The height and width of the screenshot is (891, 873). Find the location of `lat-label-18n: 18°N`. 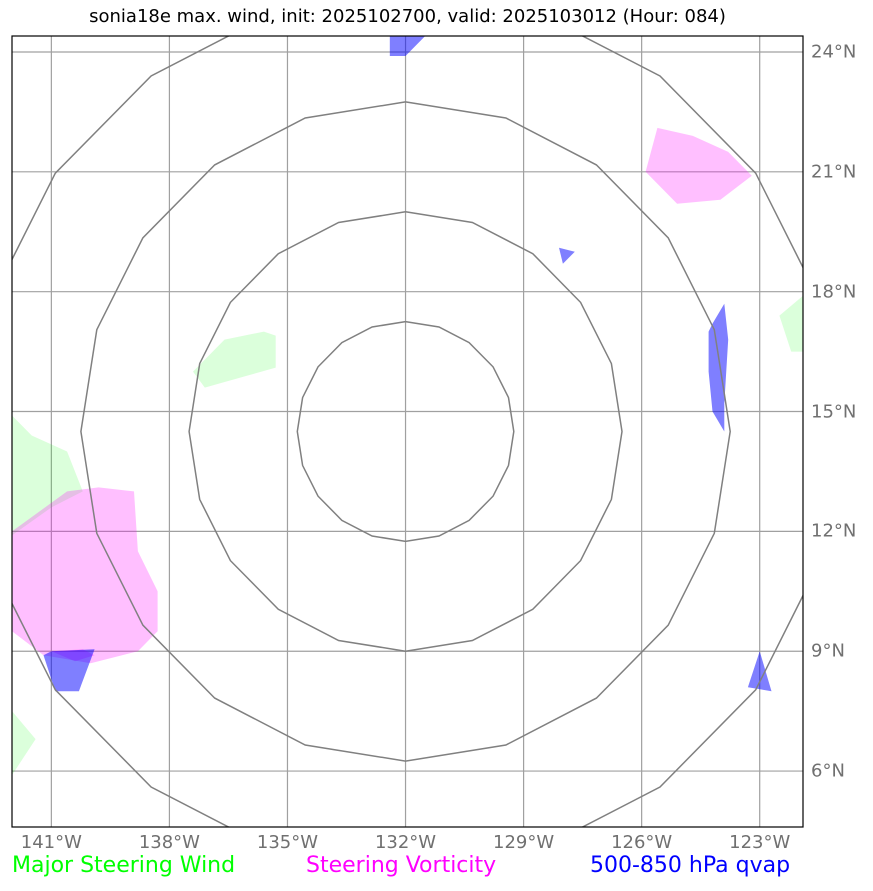

lat-label-18n: 18°N is located at coordinates (834, 292).